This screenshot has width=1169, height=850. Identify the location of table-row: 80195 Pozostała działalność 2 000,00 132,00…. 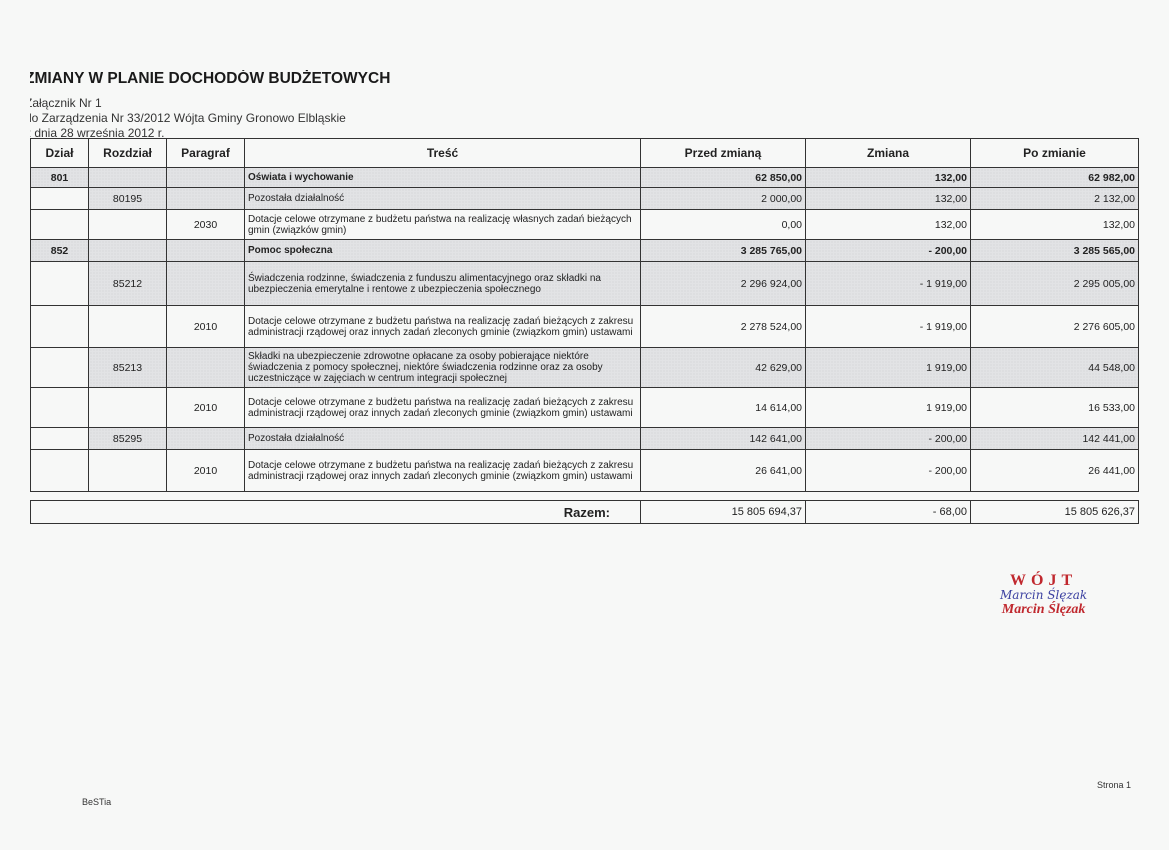
(584, 198).